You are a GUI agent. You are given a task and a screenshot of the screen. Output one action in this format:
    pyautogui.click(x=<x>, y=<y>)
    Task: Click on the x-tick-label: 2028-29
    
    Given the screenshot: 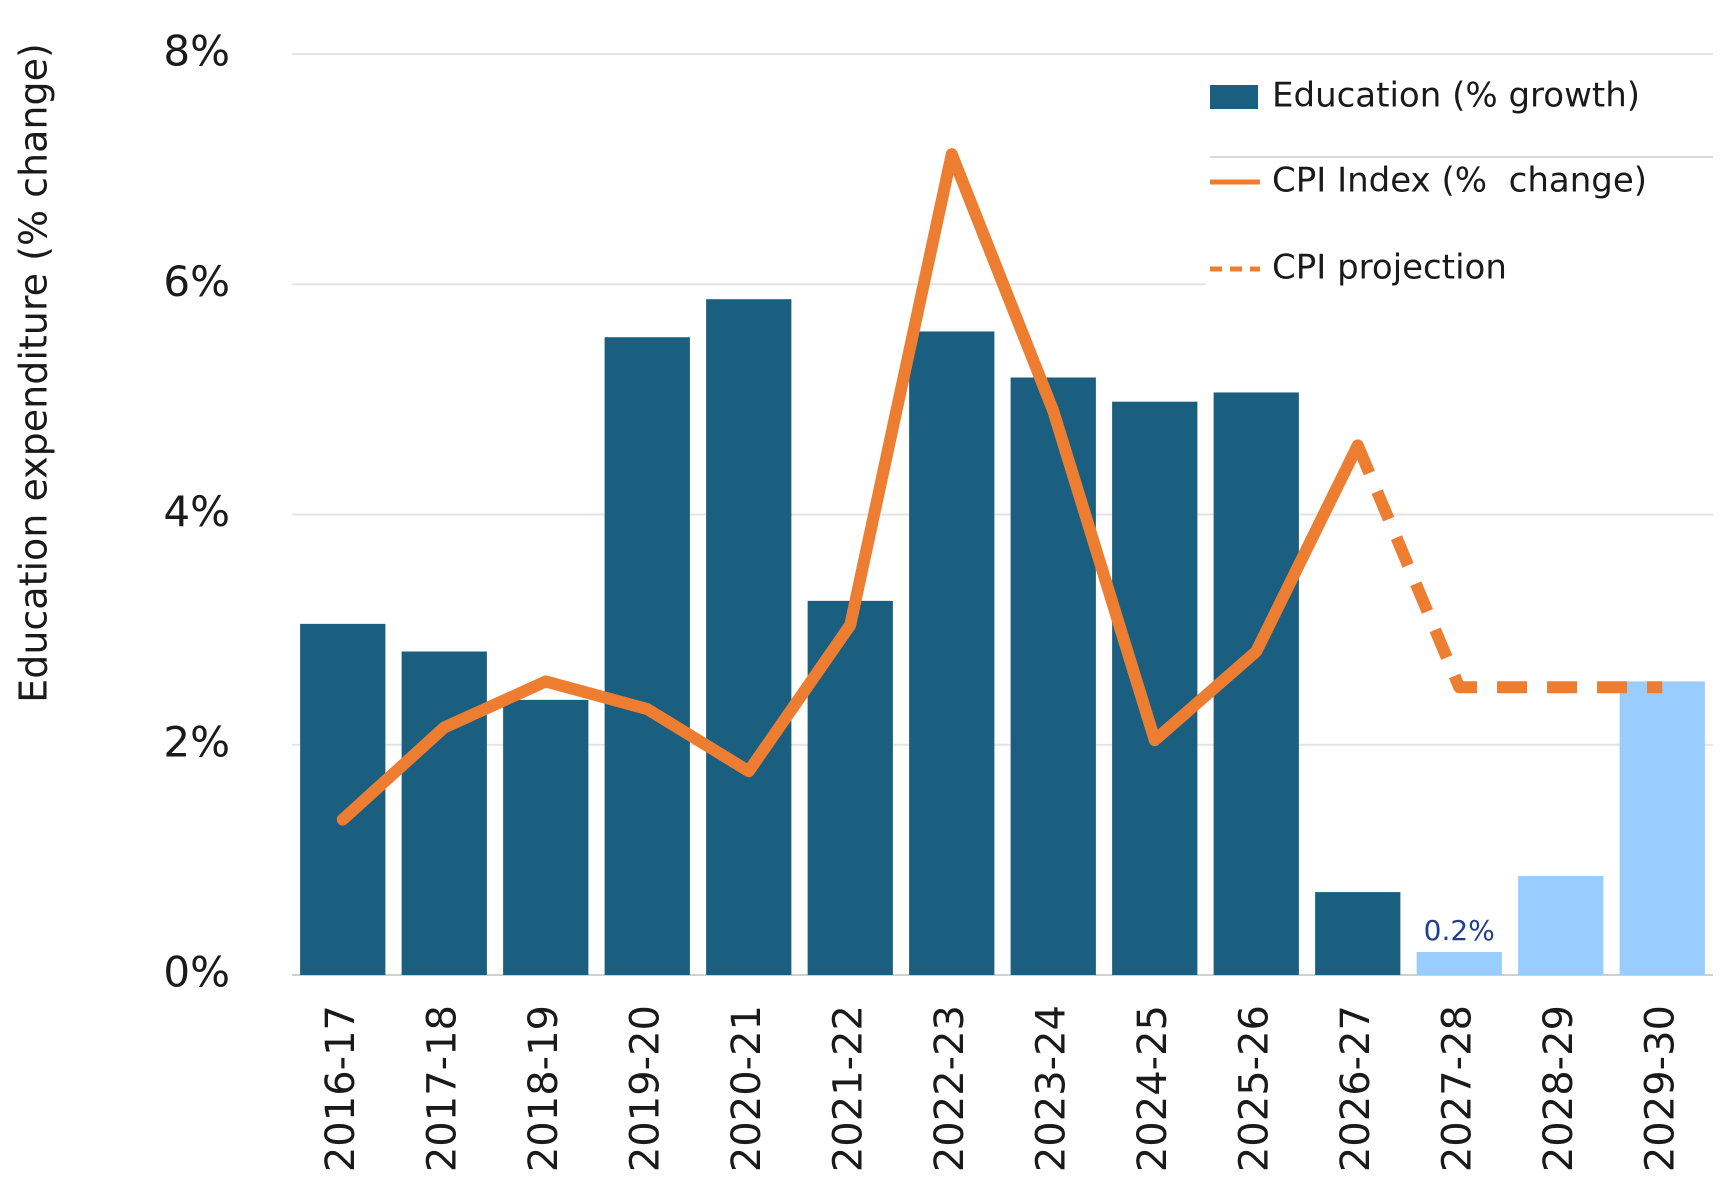 What is the action you would take?
    pyautogui.click(x=1559, y=1088)
    